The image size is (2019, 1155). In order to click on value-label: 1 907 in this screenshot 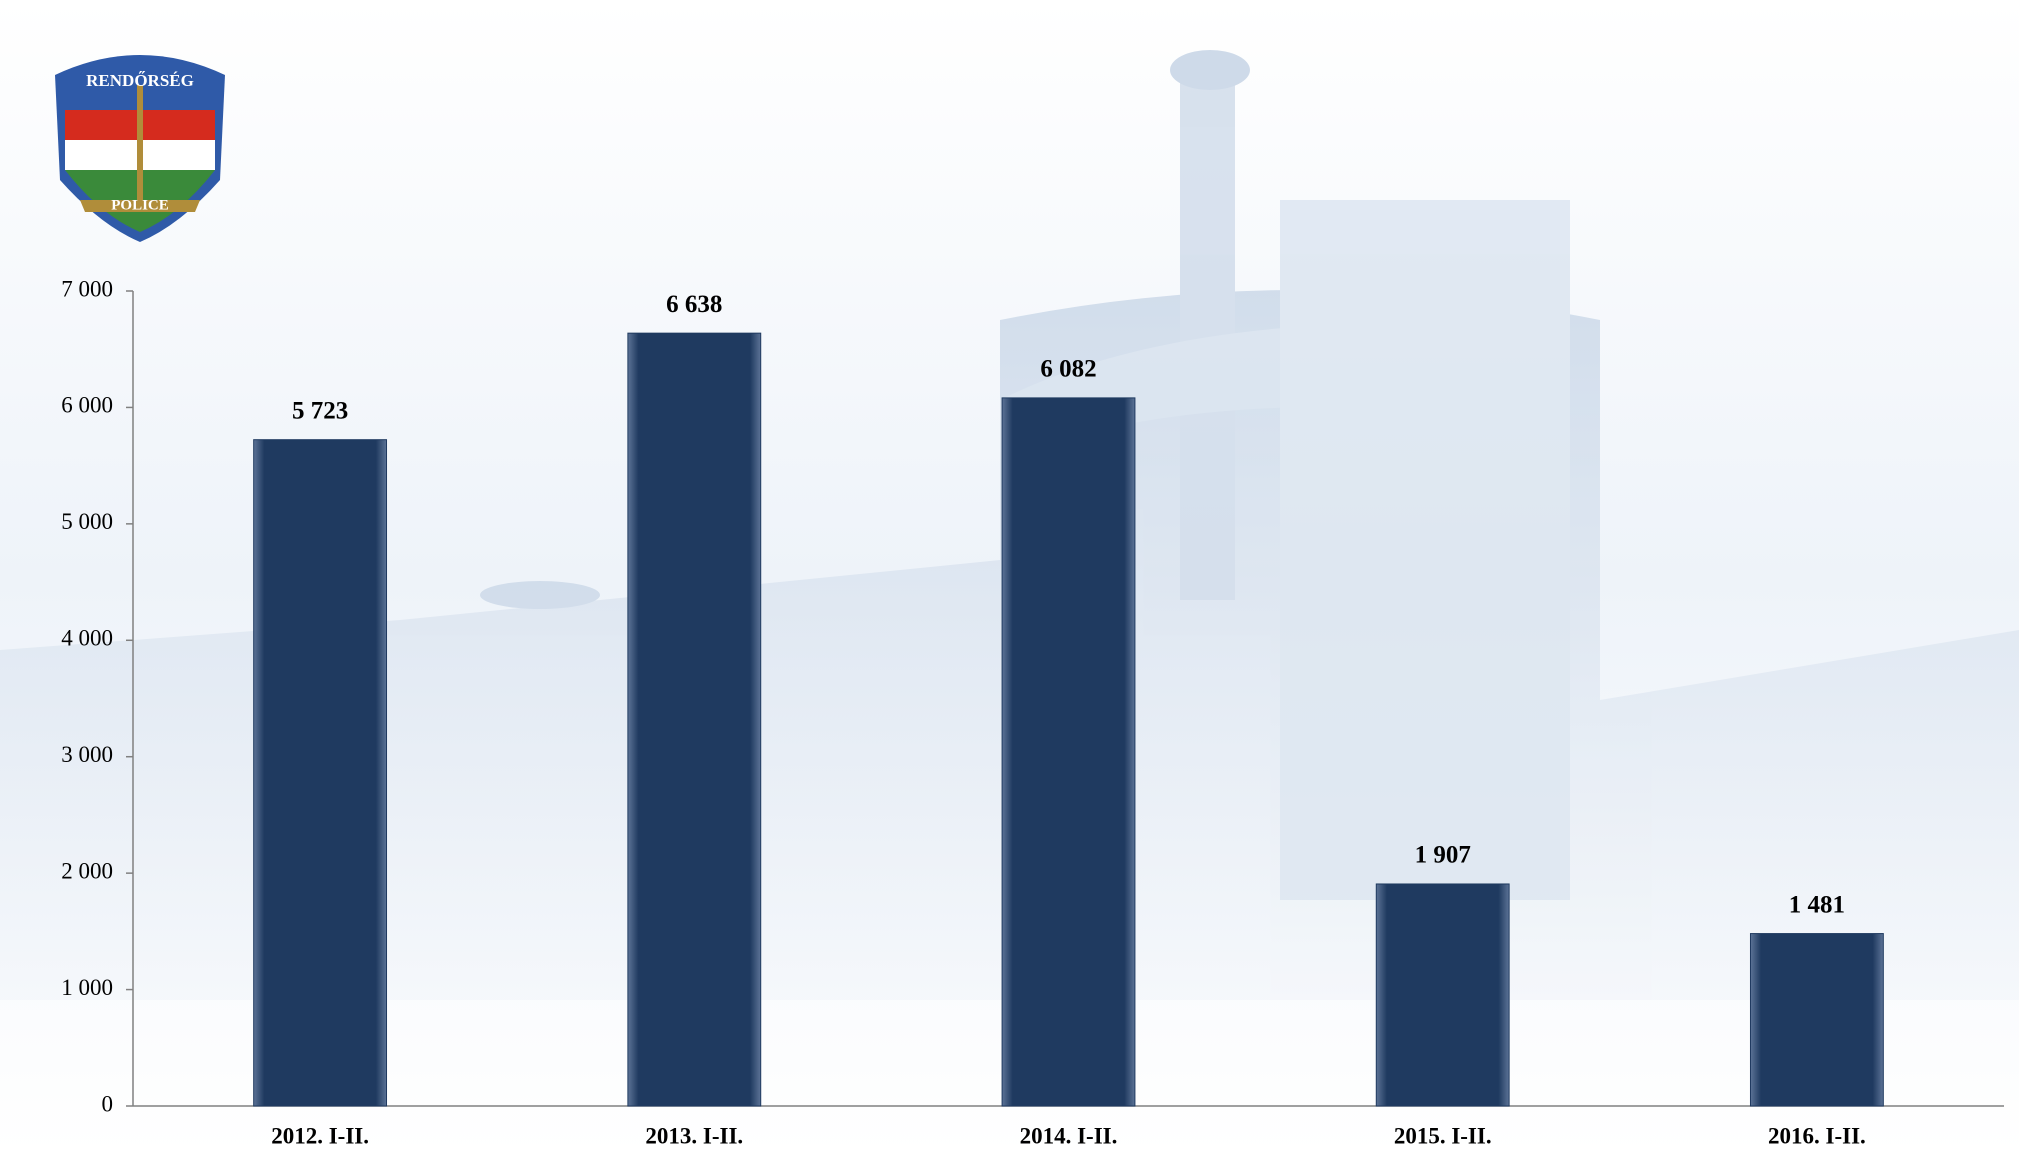, I will do `click(1443, 855)`.